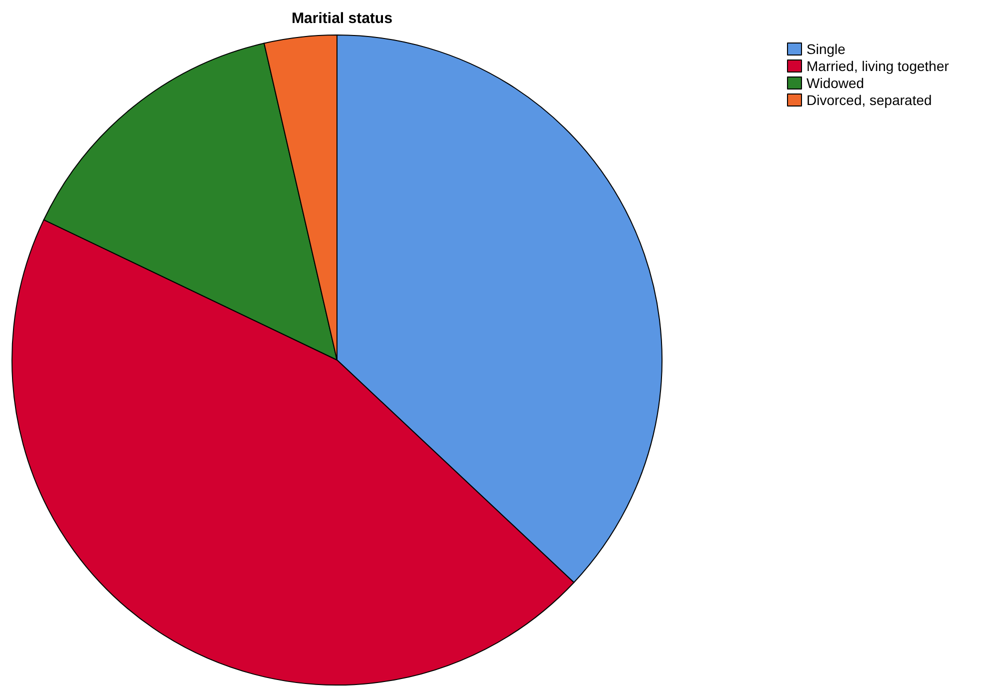  I want to click on legend-label: Married, living together, so click(878, 66).